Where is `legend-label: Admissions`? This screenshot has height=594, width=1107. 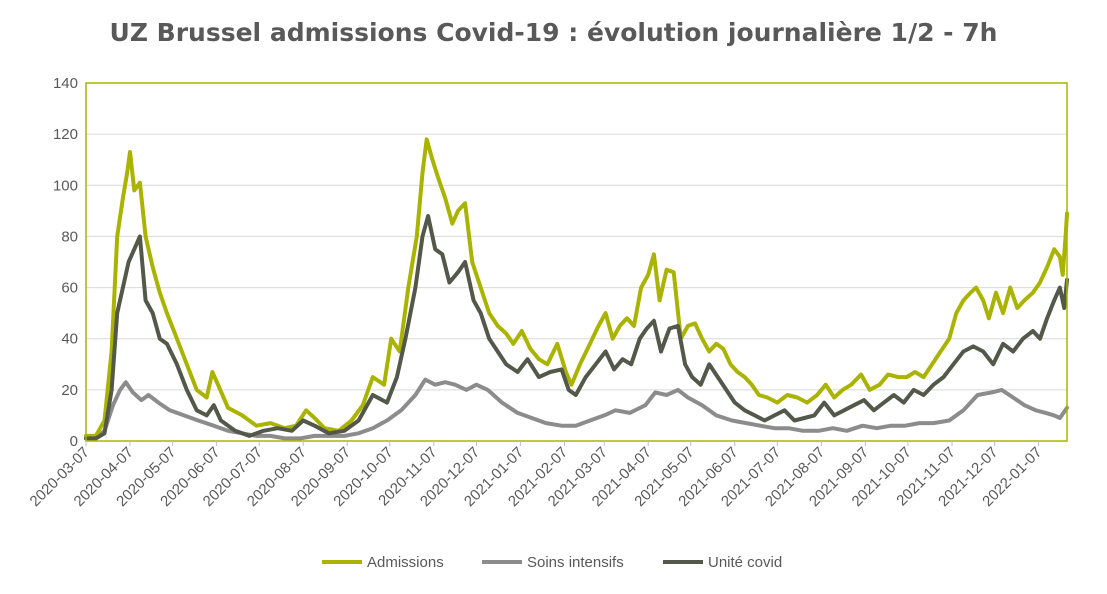 legend-label: Admissions is located at coordinates (405, 562).